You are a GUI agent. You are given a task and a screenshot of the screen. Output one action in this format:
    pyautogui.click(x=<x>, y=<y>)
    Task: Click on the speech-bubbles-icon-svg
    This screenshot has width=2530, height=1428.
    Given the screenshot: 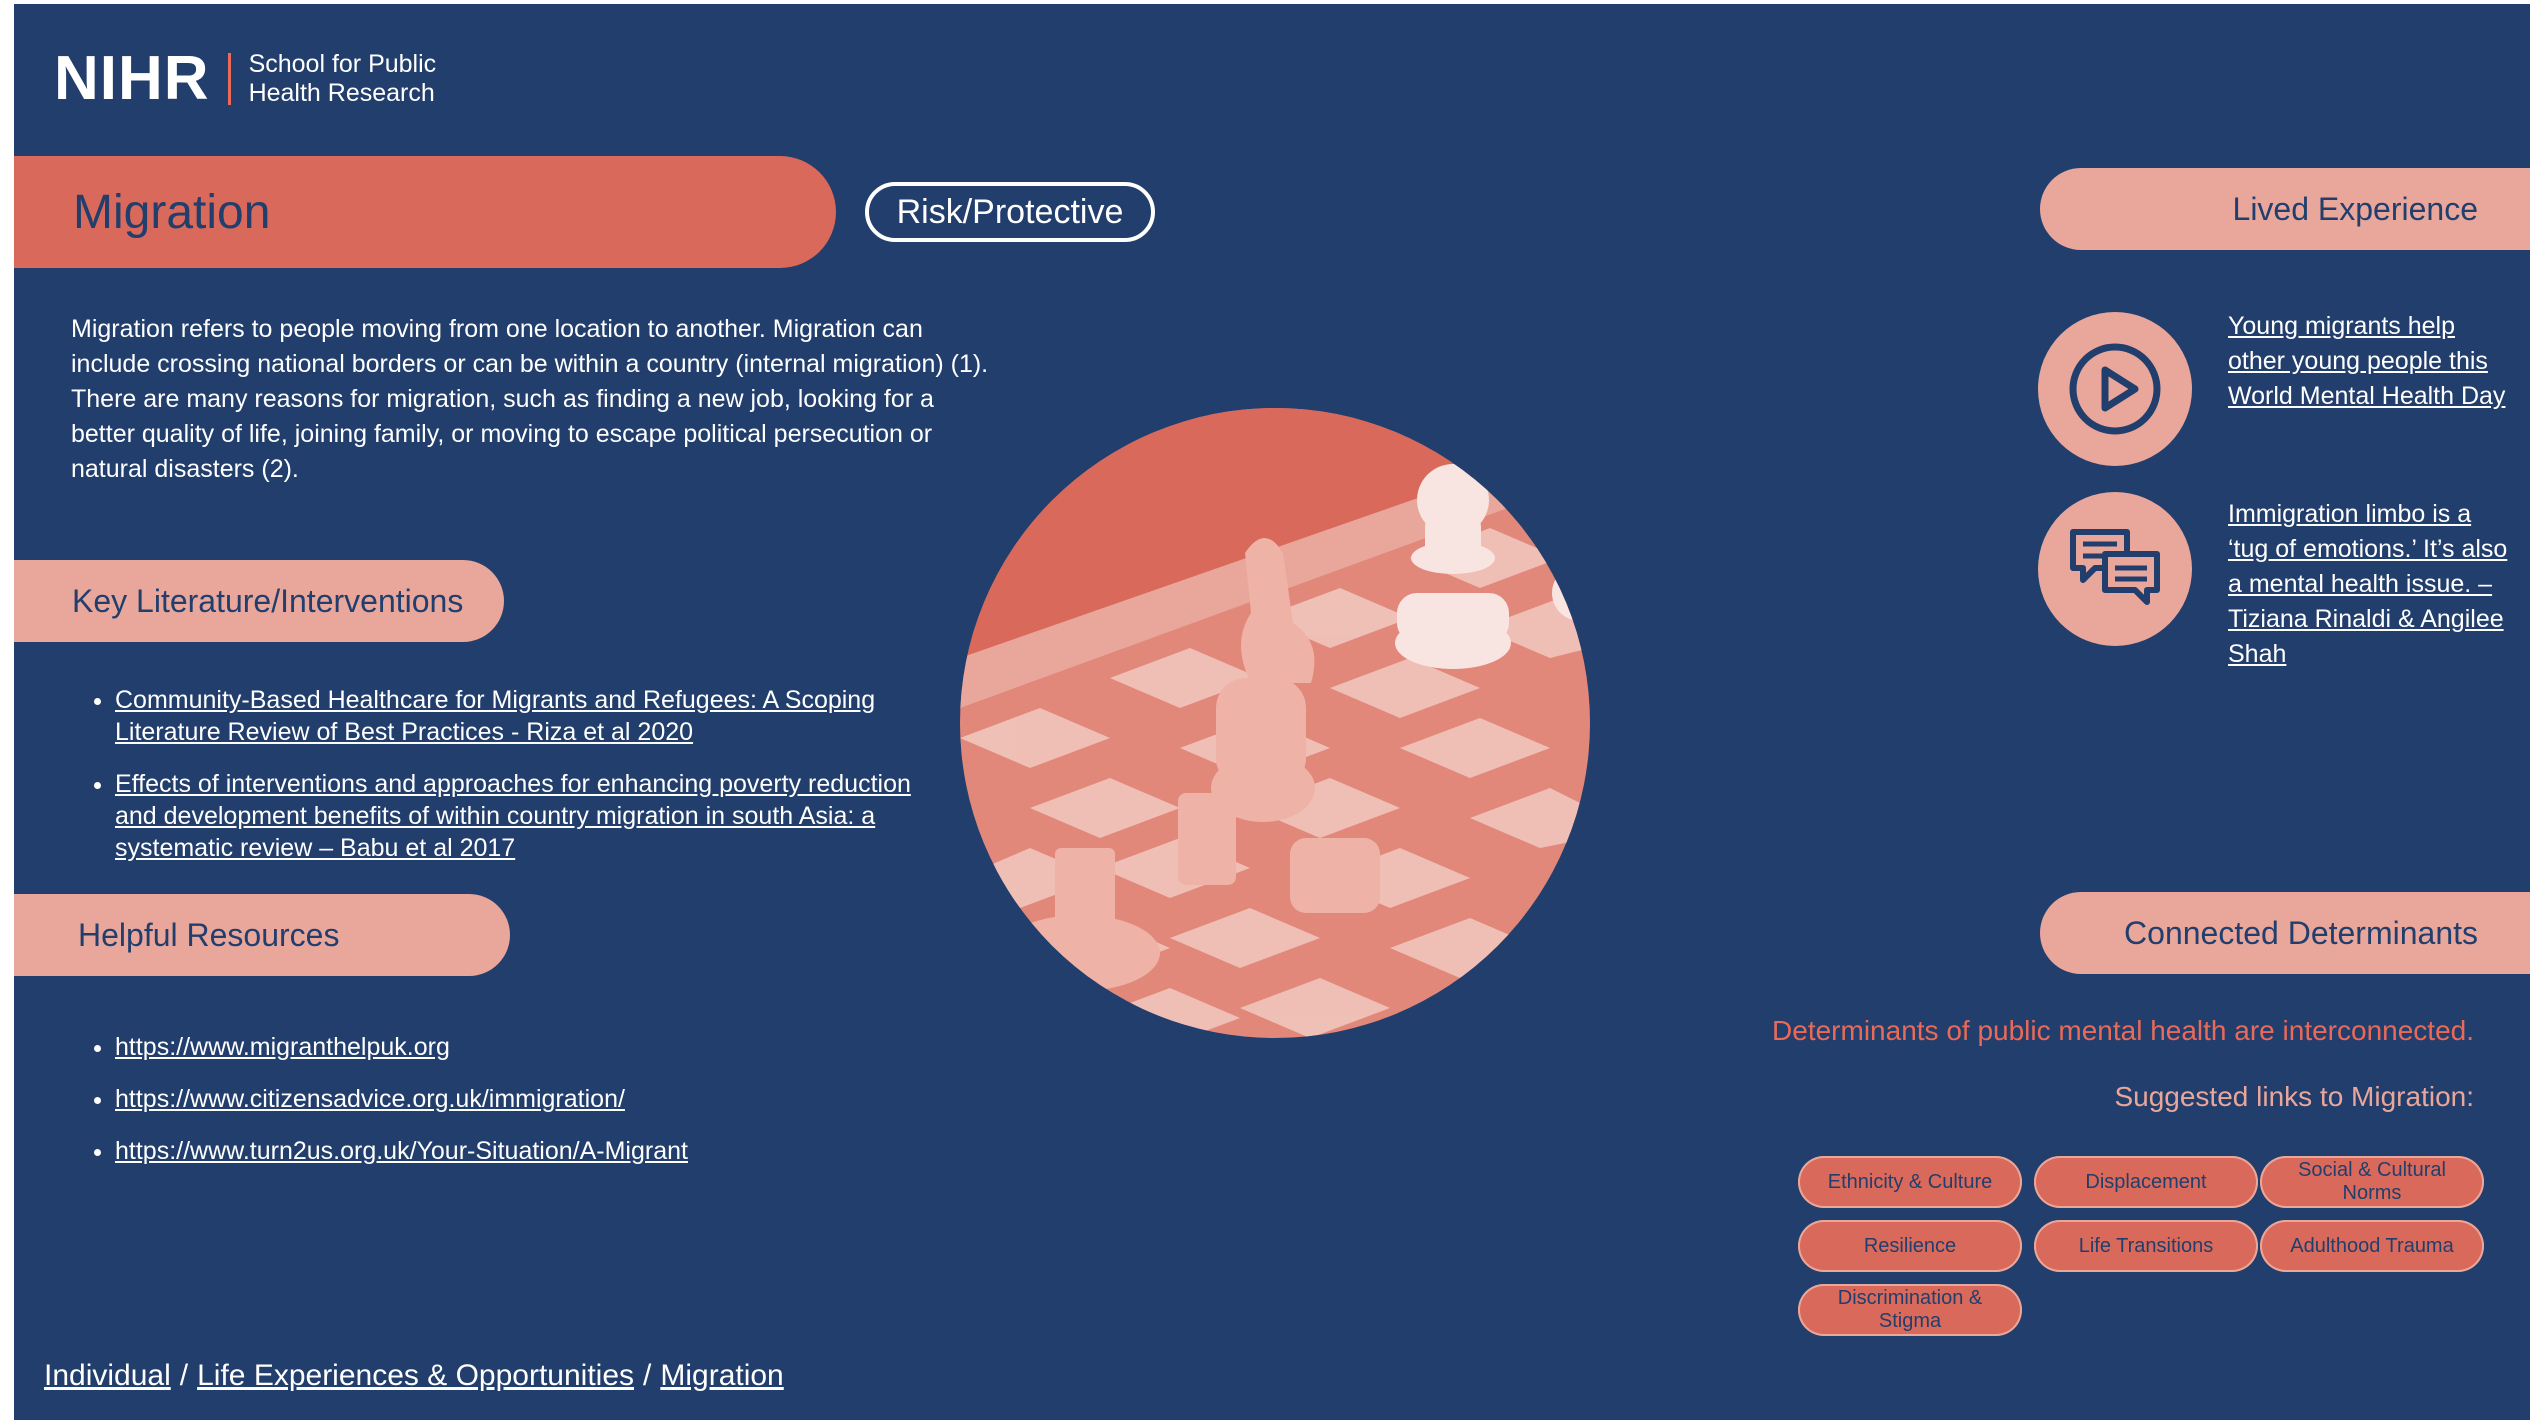 What is the action you would take?
    pyautogui.click(x=2115, y=567)
    